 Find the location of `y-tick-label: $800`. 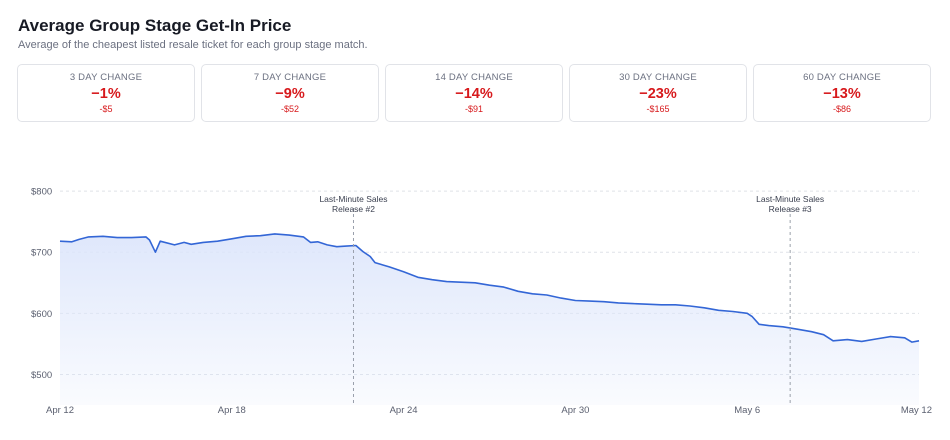

y-tick-label: $800 is located at coordinates (41, 192).